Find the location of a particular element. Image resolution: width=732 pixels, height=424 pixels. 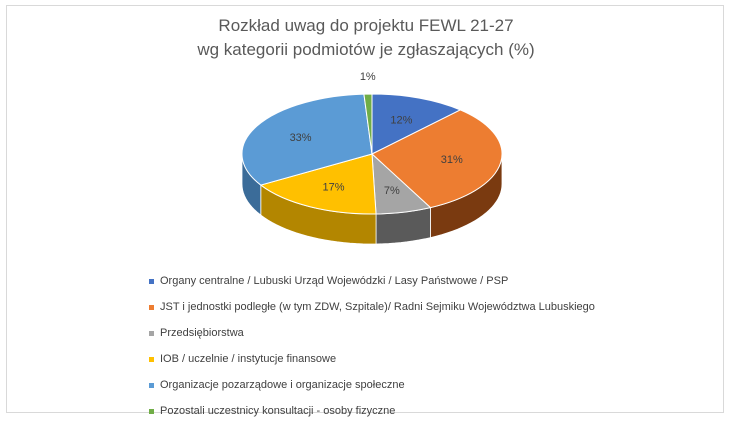

pie-label-0: 12% is located at coordinates (401, 120).